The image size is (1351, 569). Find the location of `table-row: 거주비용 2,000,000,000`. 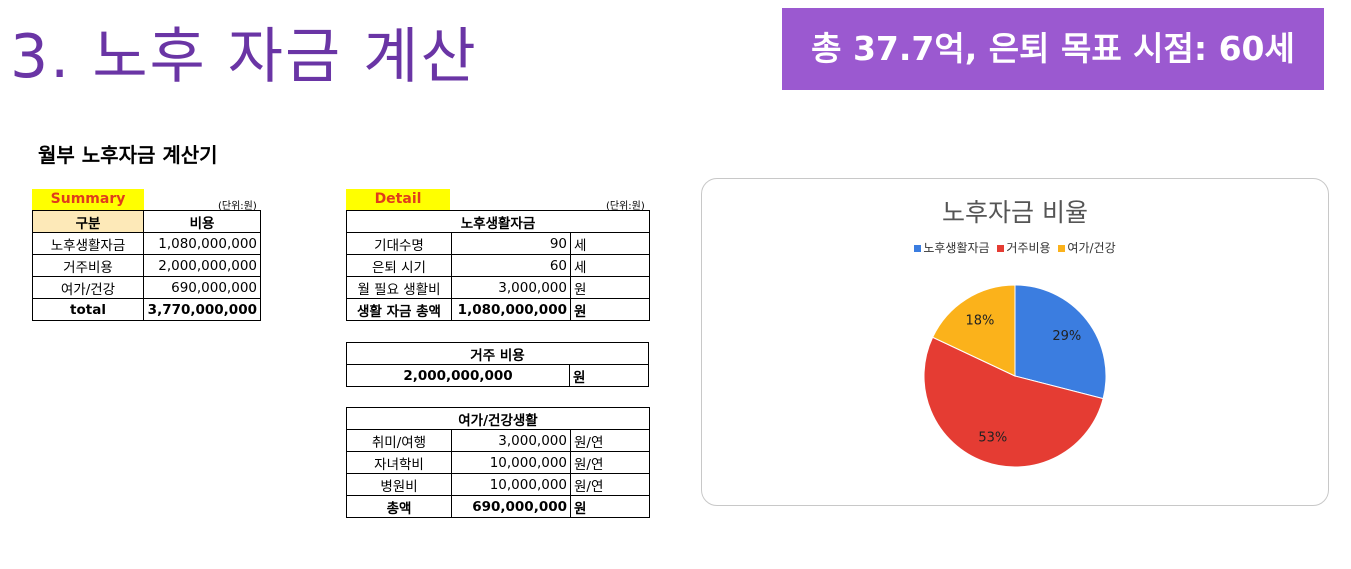

table-row: 거주비용 2,000,000,000 is located at coordinates (147, 266).